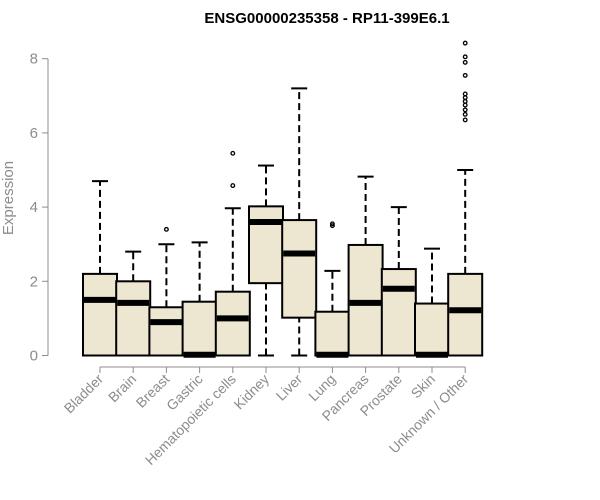  What do you see at coordinates (326, 18) in the screenshot?
I see `chart-title: ENSG00000235358 - RP11-399E6.1` at bounding box center [326, 18].